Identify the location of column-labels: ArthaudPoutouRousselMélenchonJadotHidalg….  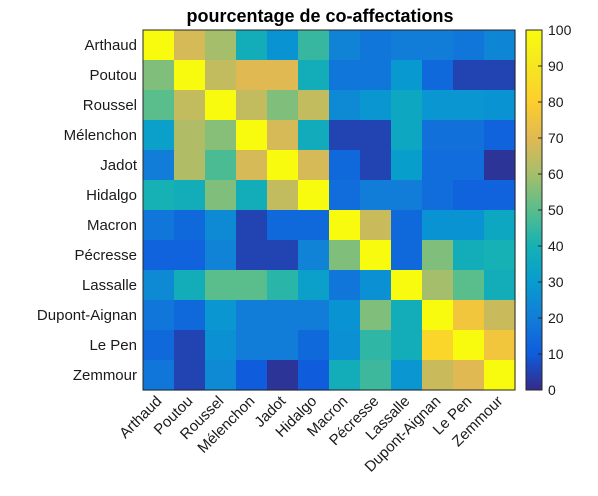
(311, 433).